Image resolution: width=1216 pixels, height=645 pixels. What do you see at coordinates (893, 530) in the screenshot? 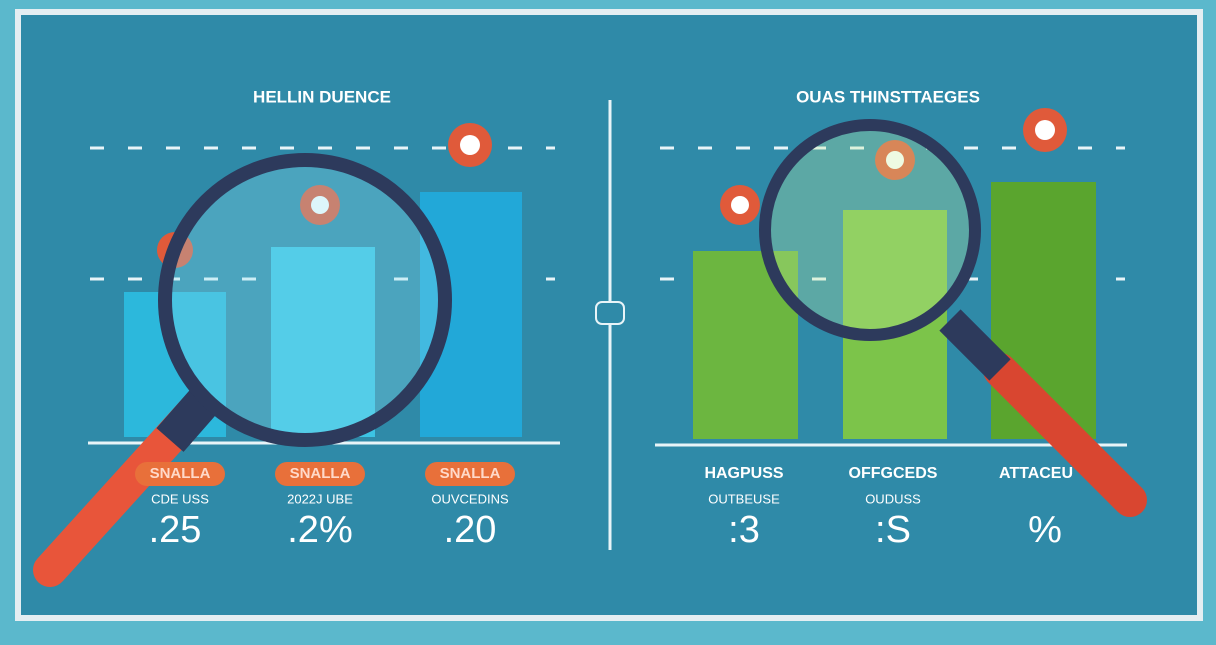
I see `value: :S` at bounding box center [893, 530].